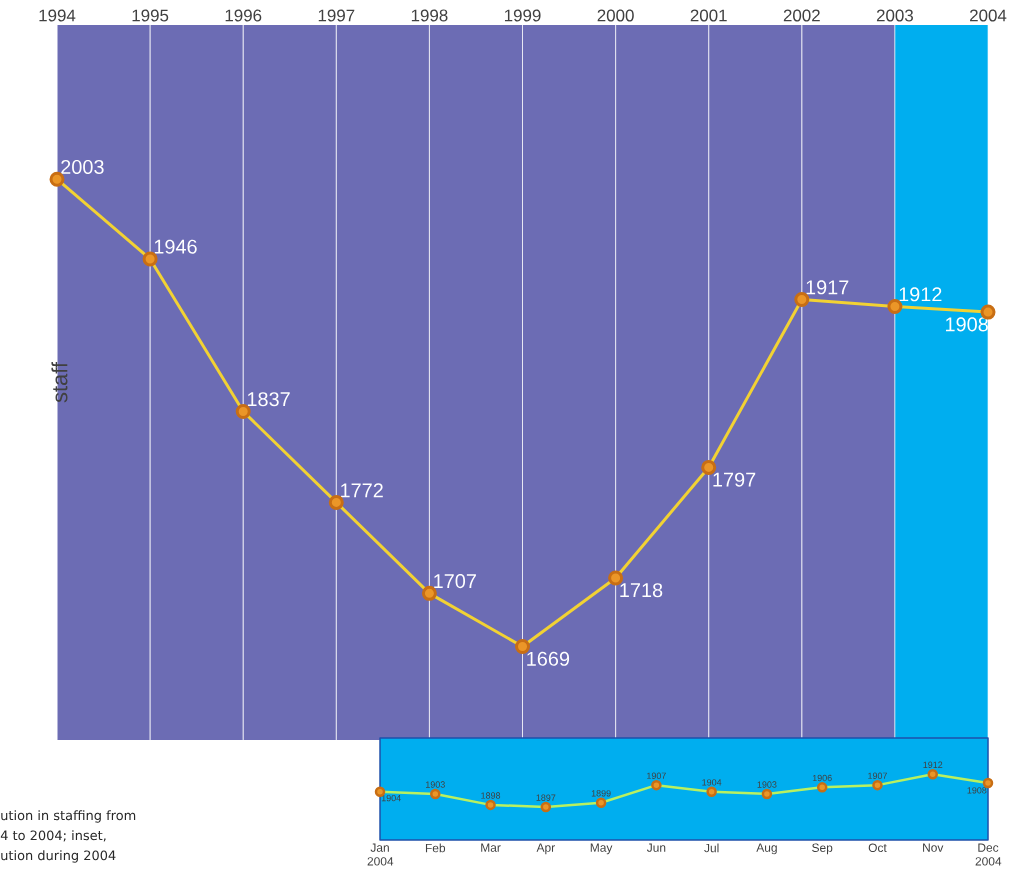  Describe the element at coordinates (615, 15) in the screenshot. I see `x-tick-label: 2000` at that location.